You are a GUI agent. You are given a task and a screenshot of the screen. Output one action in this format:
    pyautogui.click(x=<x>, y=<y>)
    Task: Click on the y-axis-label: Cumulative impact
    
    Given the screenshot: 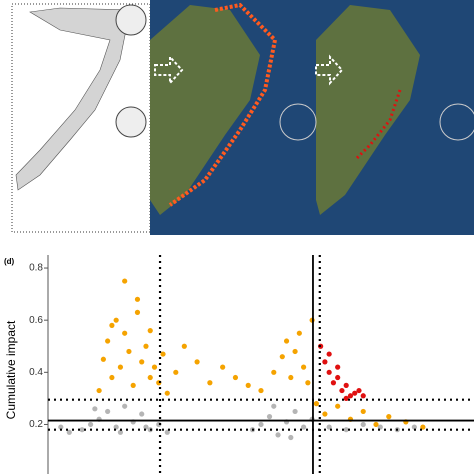 What is the action you would take?
    pyautogui.click(x=11, y=369)
    